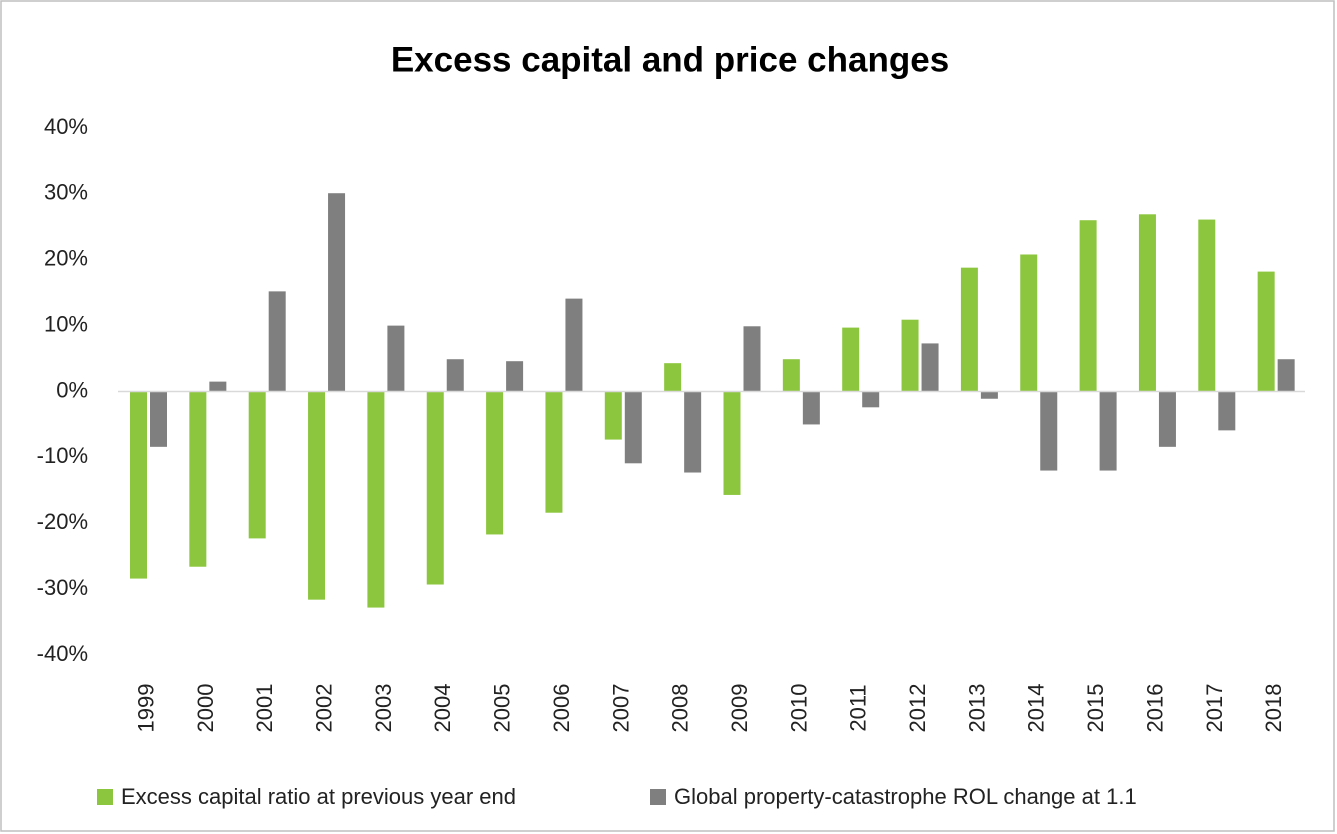  What do you see at coordinates (66, 126) in the screenshot?
I see `y-tick-label: 40%` at bounding box center [66, 126].